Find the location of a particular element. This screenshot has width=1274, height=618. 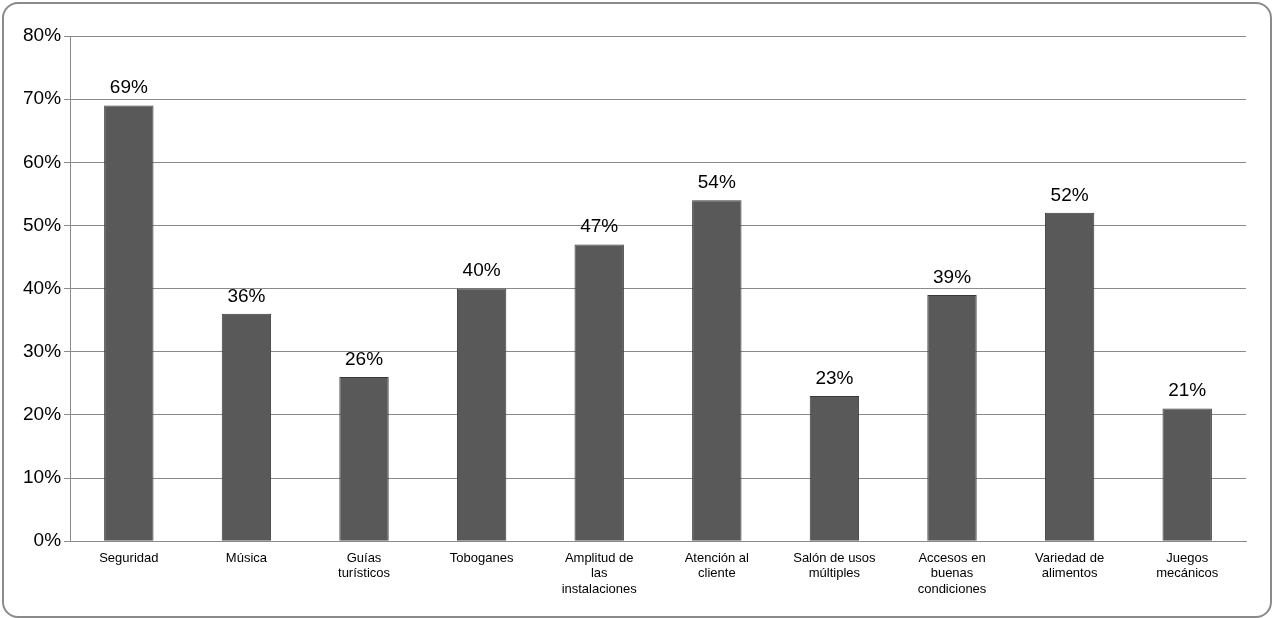

x-tick-label: Accesos en buenas condiciones is located at coordinates (952, 572).